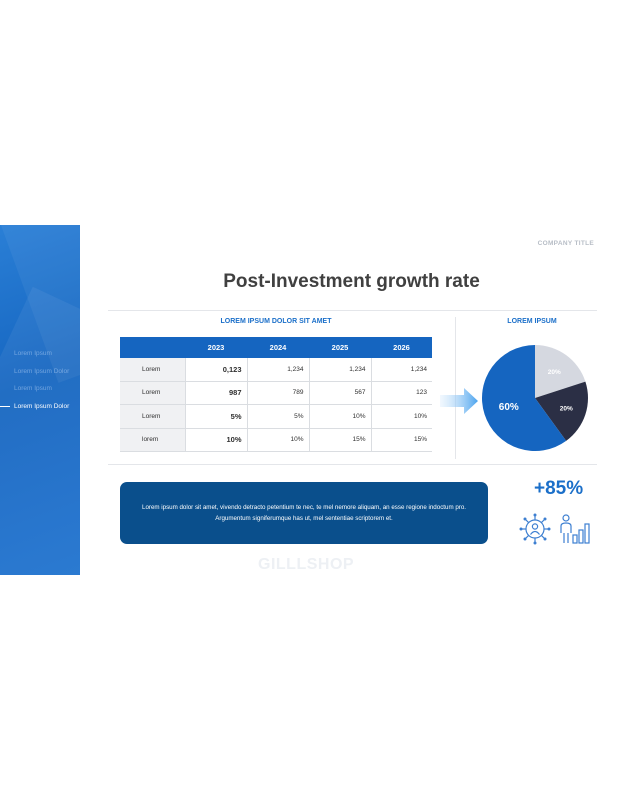  I want to click on user-network-icon, so click(535, 529).